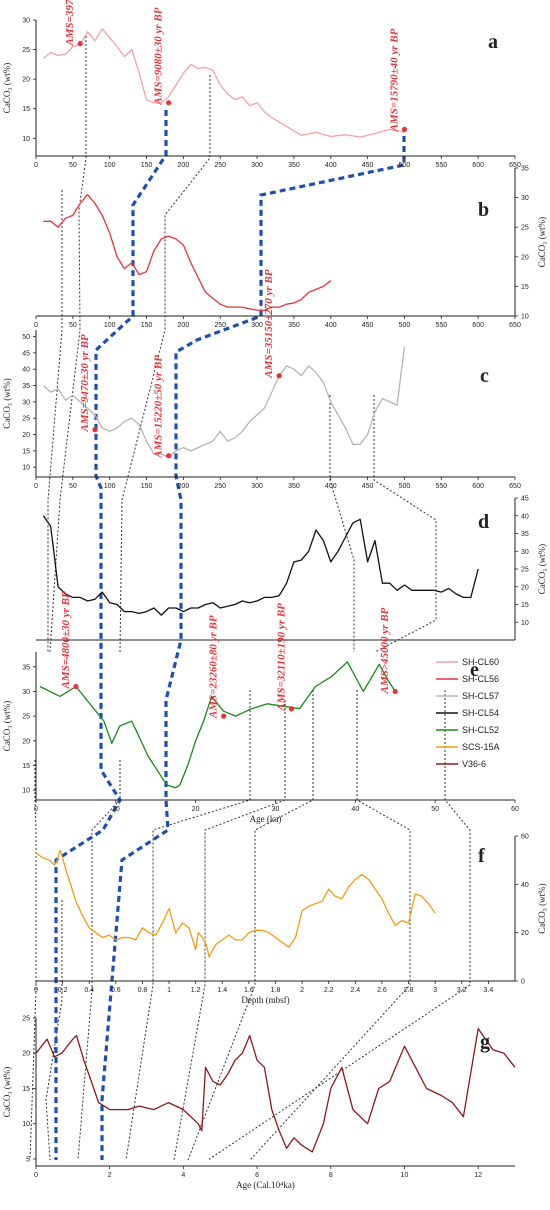 This screenshot has width=550, height=1210. I want to click on x-tick-label-a: 150, so click(147, 165).